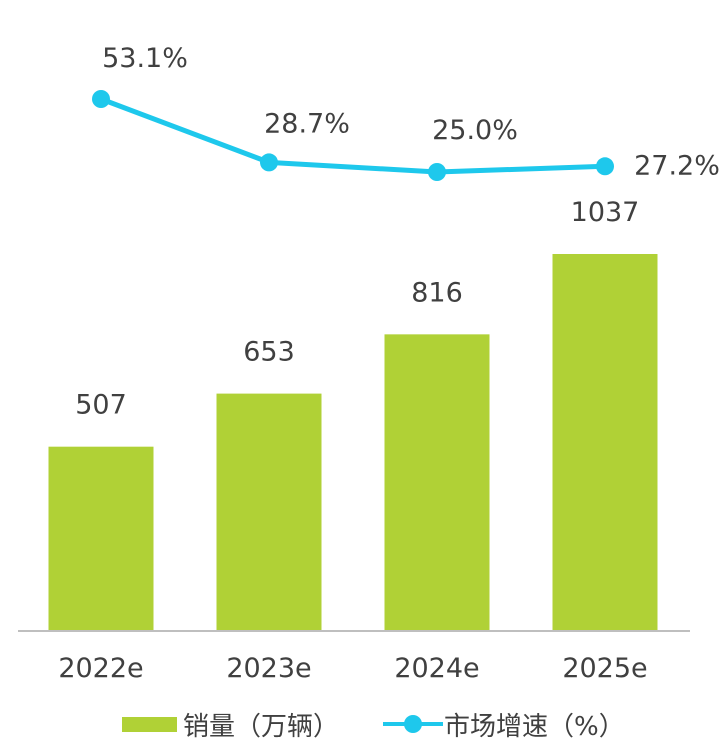 Image resolution: width=723 pixels, height=745 pixels. Describe the element at coordinates (534, 727) in the screenshot. I see `legend-label-line: 市场增速（%）` at that location.